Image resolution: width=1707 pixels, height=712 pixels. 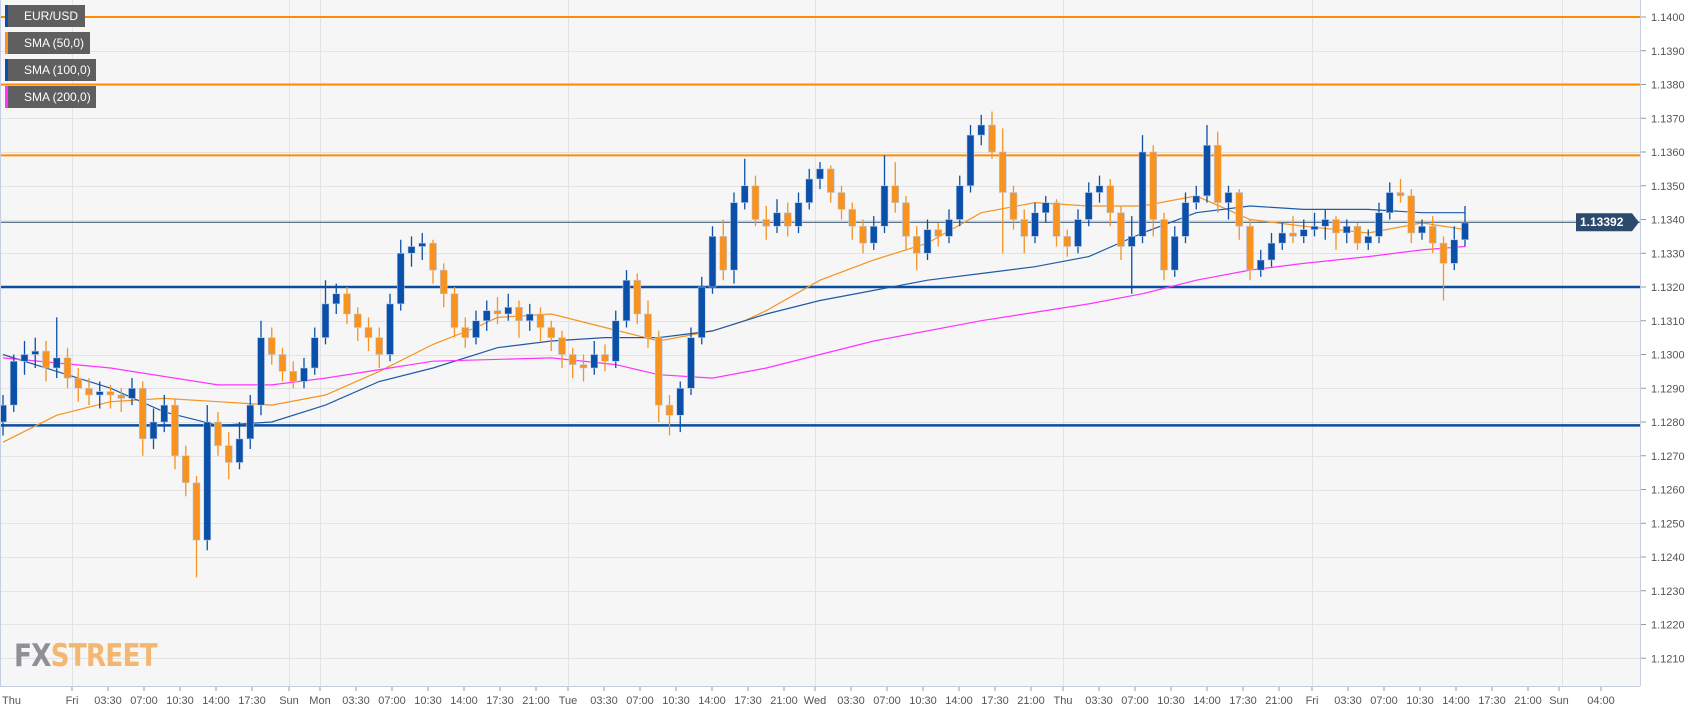 I want to click on x-tick-label: Sun, so click(x=1559, y=701).